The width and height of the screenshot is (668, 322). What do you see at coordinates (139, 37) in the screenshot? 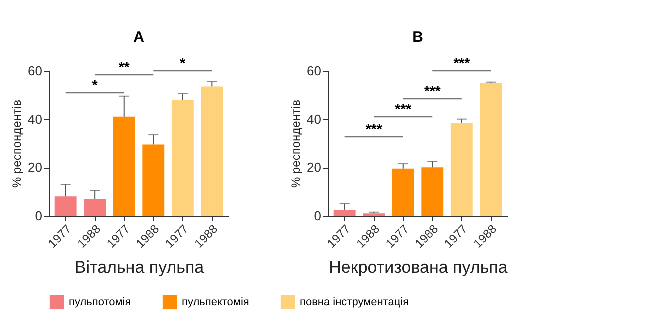
I see `chart-title: A` at bounding box center [139, 37].